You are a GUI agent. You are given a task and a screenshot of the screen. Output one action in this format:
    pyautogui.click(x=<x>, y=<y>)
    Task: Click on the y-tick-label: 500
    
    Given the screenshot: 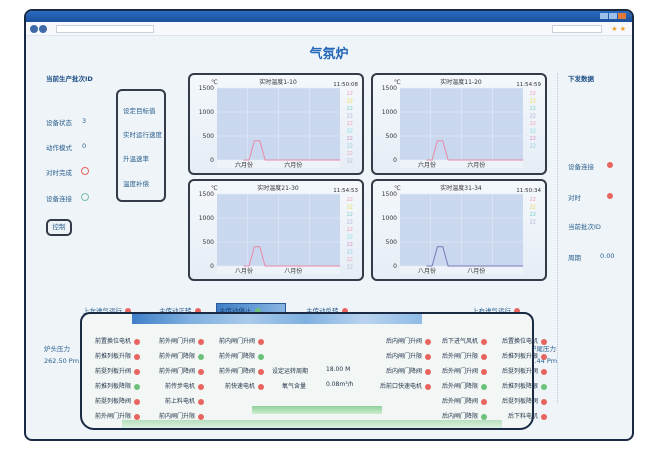 What is the action you would take?
    pyautogui.click(x=392, y=242)
    